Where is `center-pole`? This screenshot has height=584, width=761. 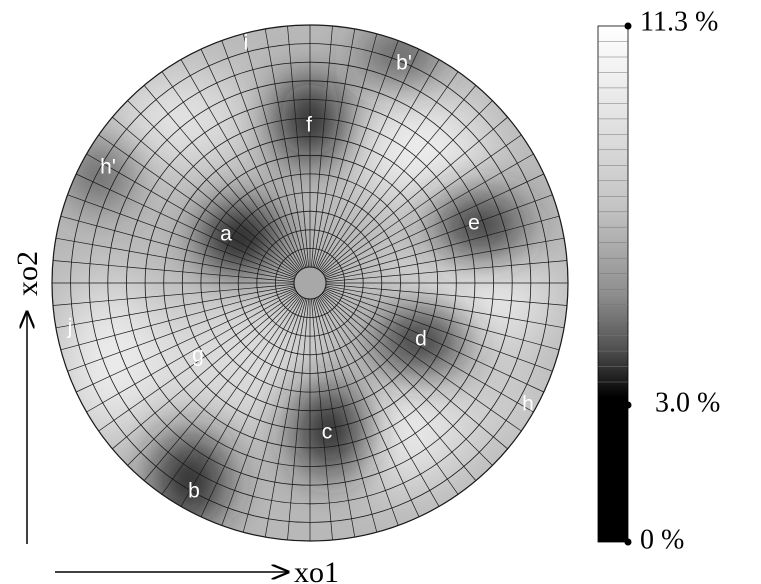 center-pole is located at coordinates (310, 283).